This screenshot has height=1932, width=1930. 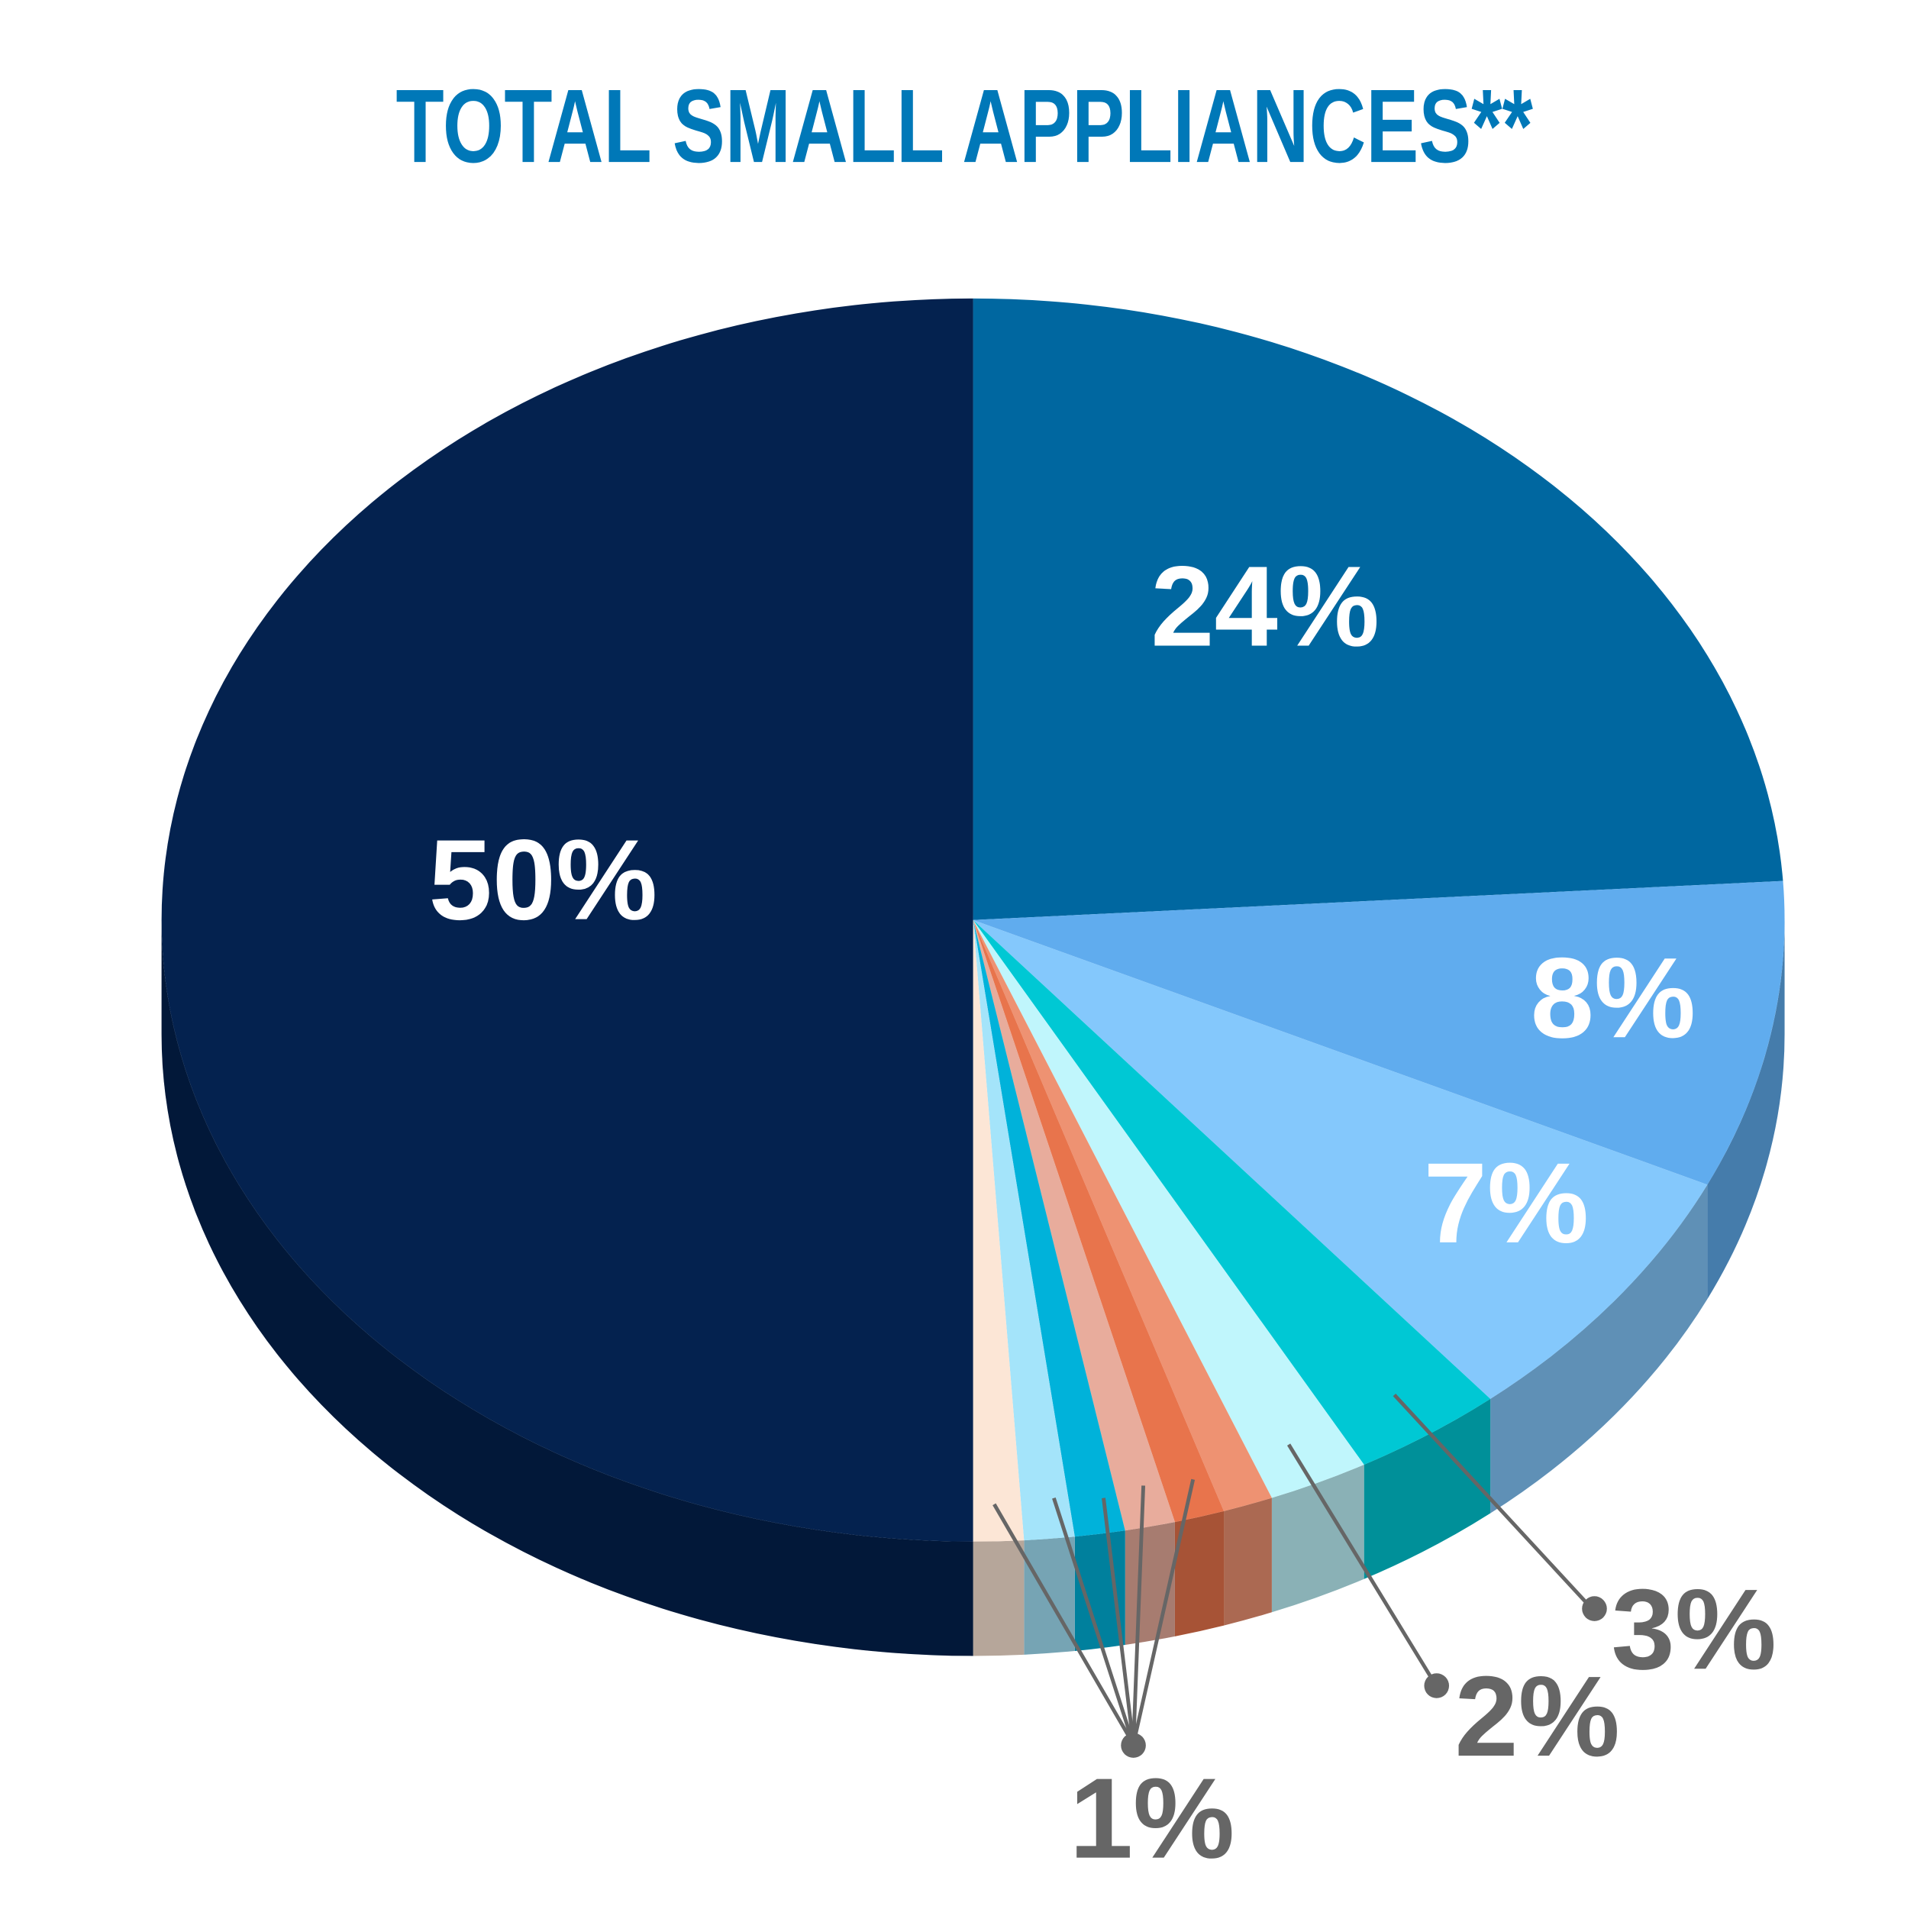 What do you see at coordinates (542, 880) in the screenshot?
I see `data-label: 50%` at bounding box center [542, 880].